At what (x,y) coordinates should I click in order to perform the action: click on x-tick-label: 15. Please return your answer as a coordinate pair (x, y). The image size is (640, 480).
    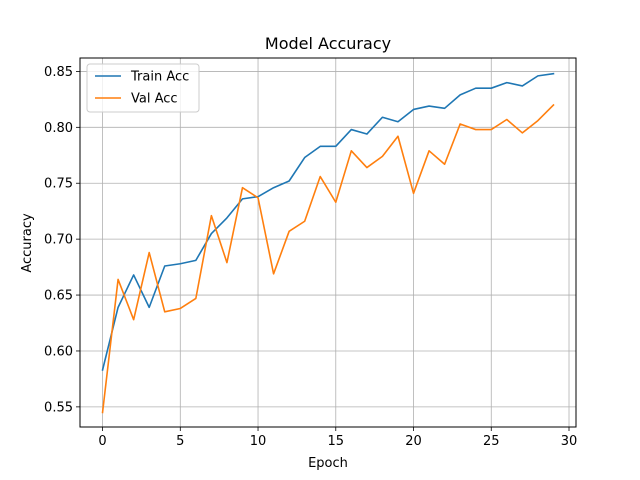
    Looking at the image, I should click on (336, 441).